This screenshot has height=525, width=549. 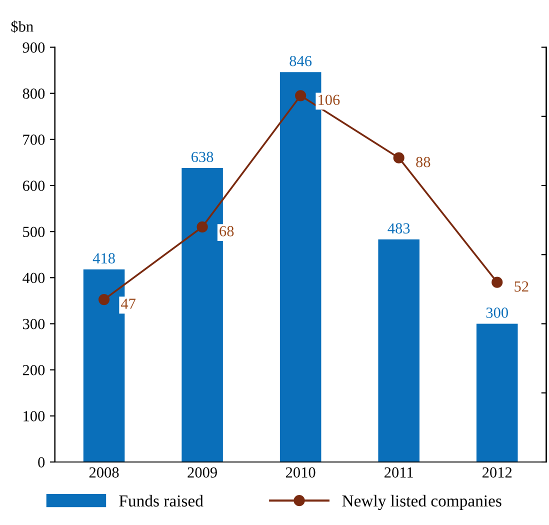 I want to click on y-tick-label: 300, so click(x=33, y=324).